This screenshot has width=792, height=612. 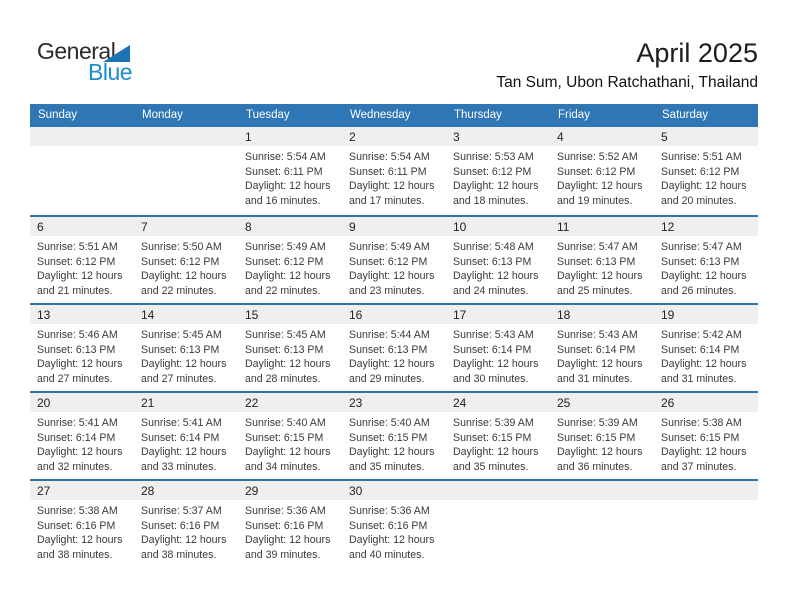 What do you see at coordinates (116, 53) in the screenshot?
I see `logo-triangle-icon` at bounding box center [116, 53].